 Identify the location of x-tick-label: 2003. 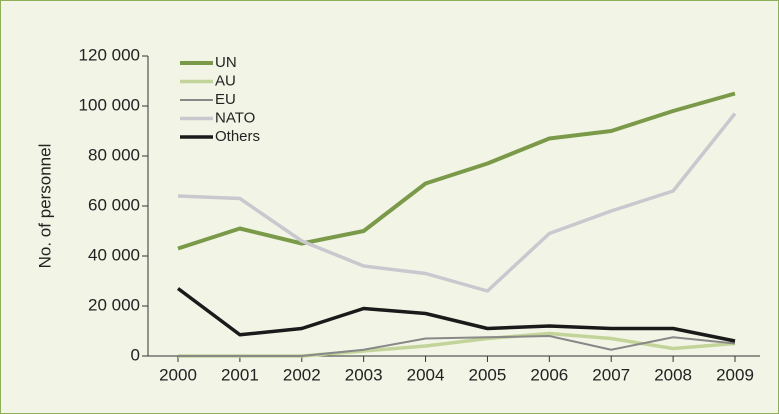
(364, 374).